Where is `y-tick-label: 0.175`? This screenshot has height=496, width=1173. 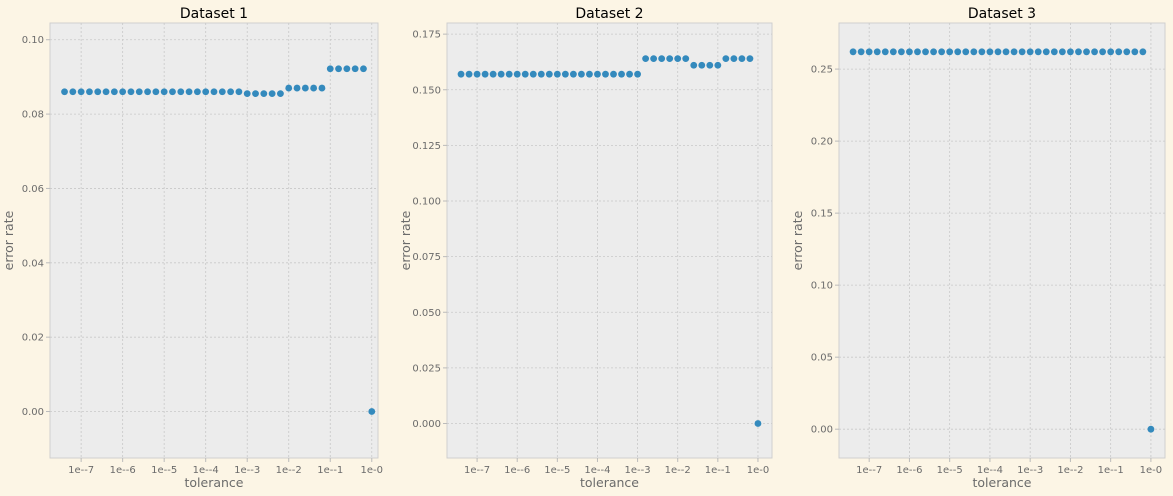
y-tick-label: 0.175 is located at coordinates (426, 35).